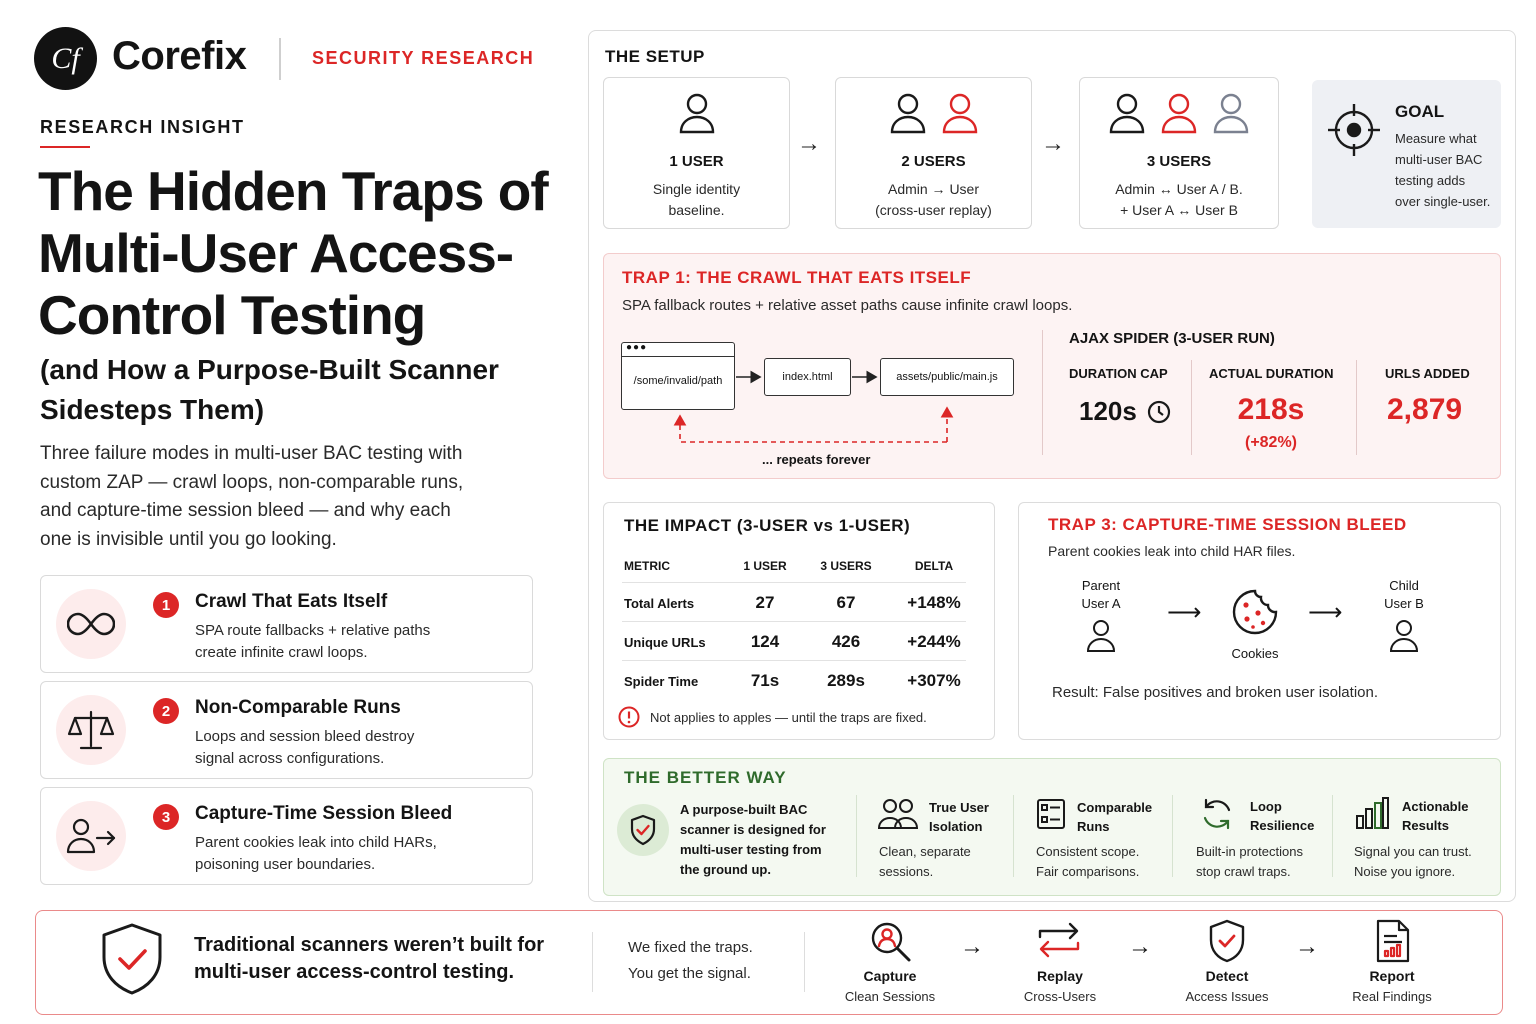 Image resolution: width=1536 pixels, height=1024 pixels. I want to click on desc-line: signal across configurations., so click(290, 758).